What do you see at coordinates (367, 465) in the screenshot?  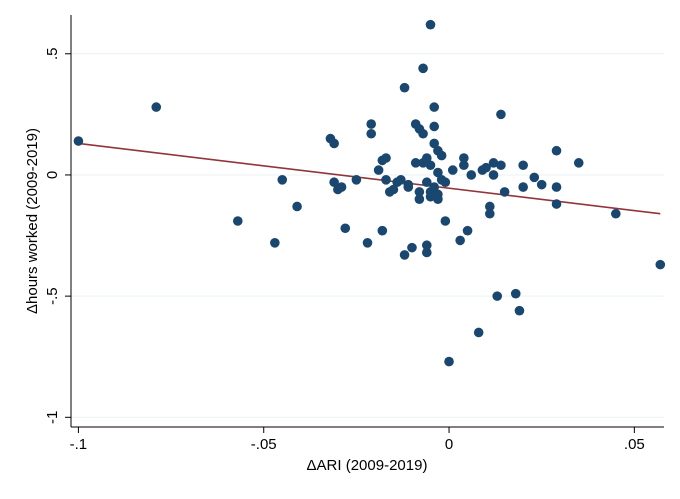 I see `x-axis-label: ΔARI (2009-2019)` at bounding box center [367, 465].